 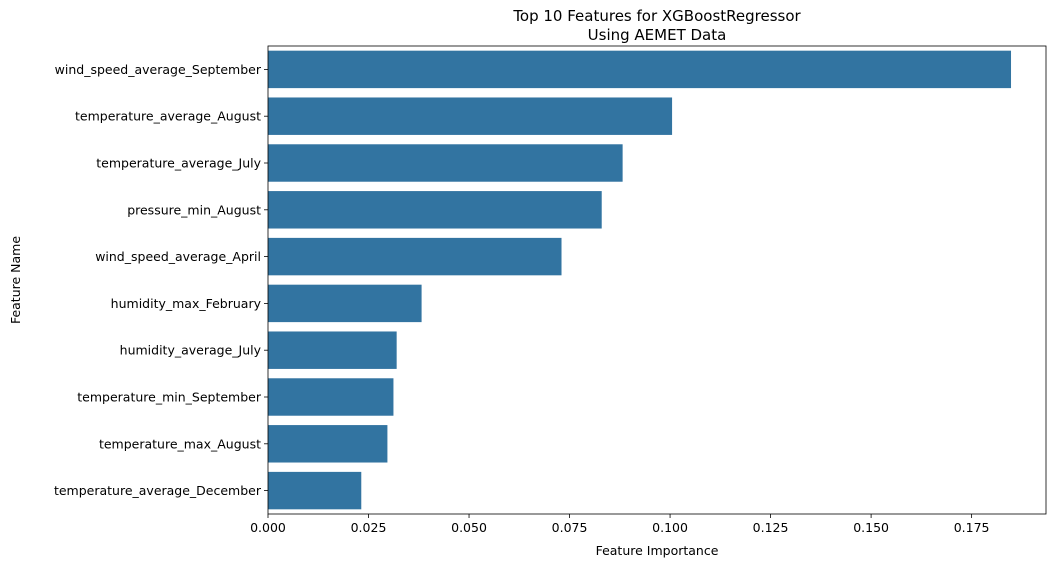 What do you see at coordinates (620, 524) in the screenshot?
I see `x-axis-ticks: 0.000 0.025 0.050 0.075 0.100 0.125 0.150 0.175` at bounding box center [620, 524].